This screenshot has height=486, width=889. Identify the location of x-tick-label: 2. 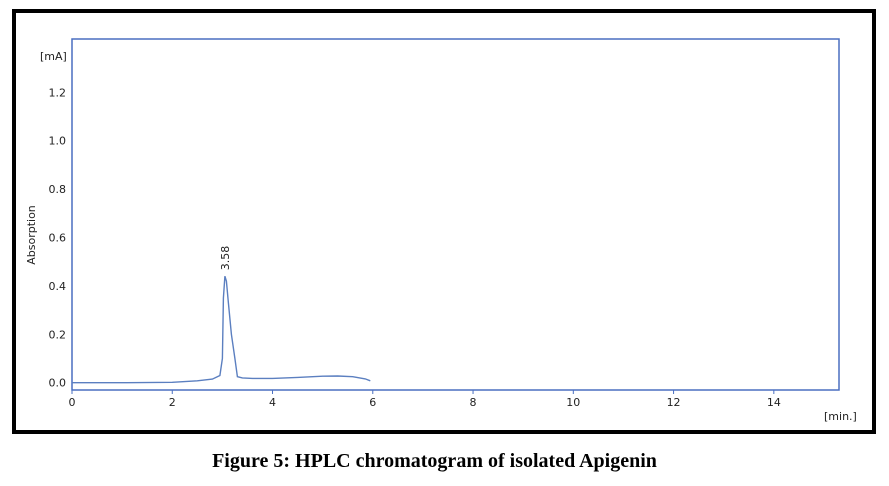
(172, 402).